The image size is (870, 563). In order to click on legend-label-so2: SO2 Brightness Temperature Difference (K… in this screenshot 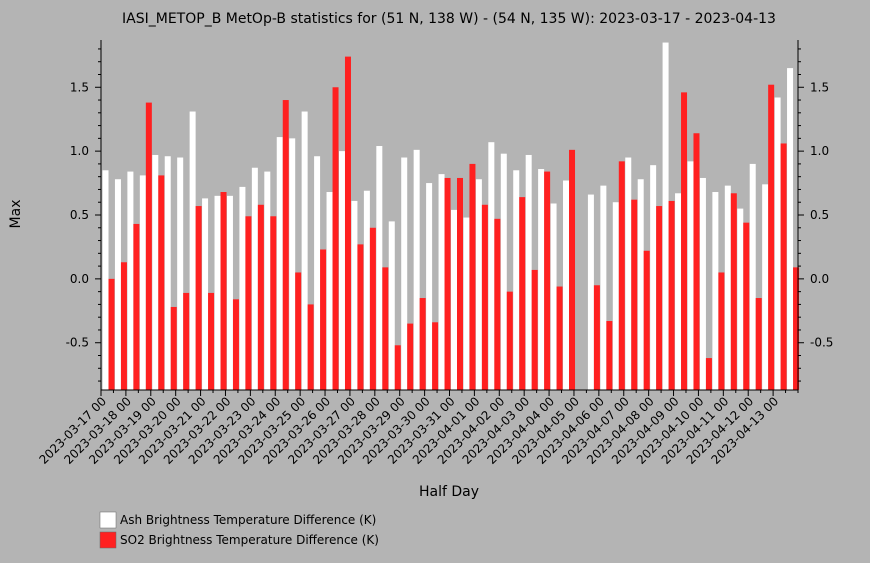, I will do `click(249, 540)`.